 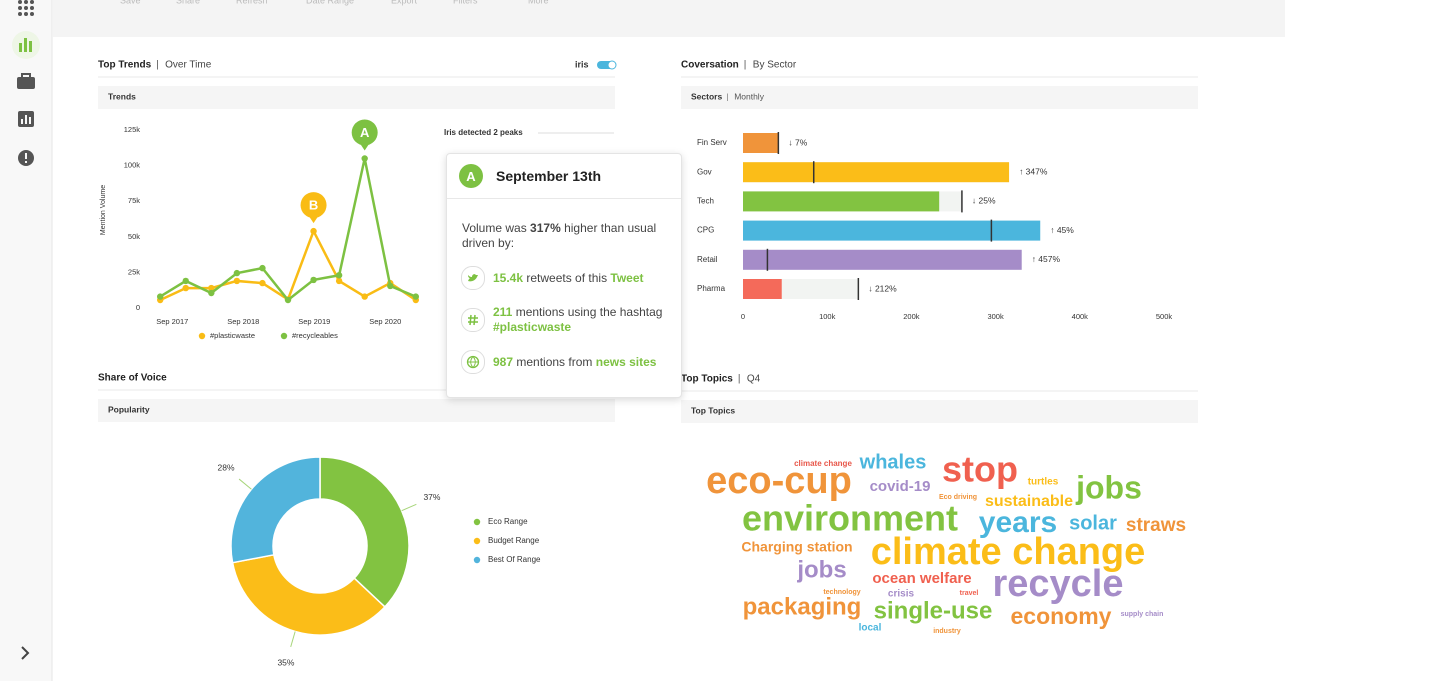 What do you see at coordinates (779, 481) in the screenshot?
I see `word: eco-cup` at bounding box center [779, 481].